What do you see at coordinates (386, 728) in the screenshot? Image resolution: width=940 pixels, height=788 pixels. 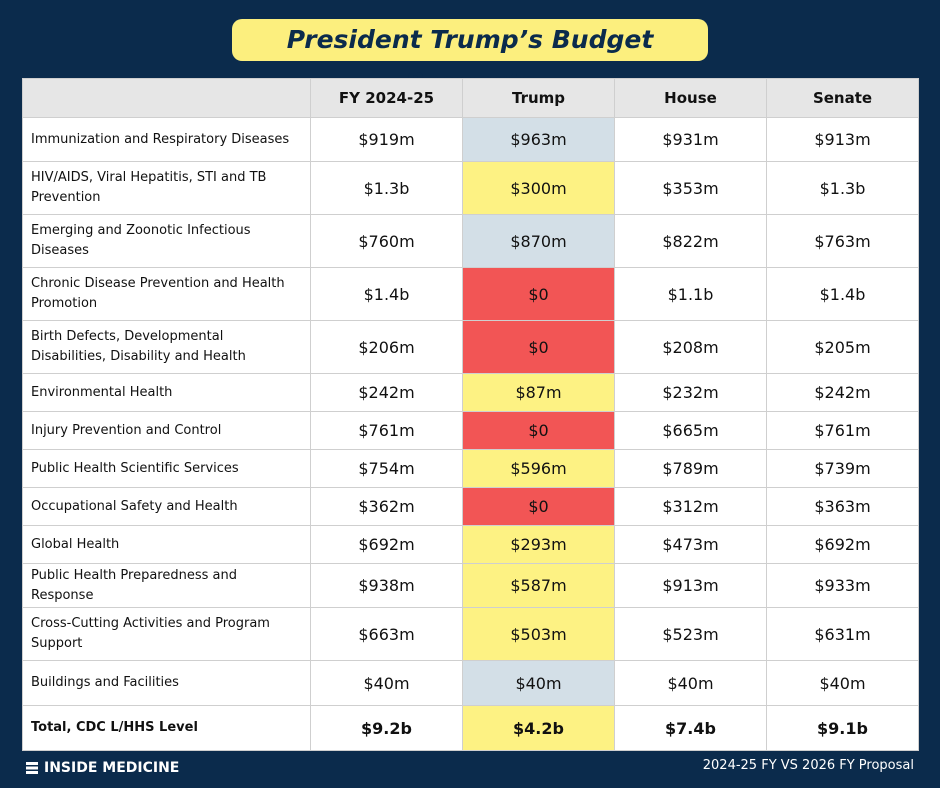 I see `value-cell: $9.2b` at bounding box center [386, 728].